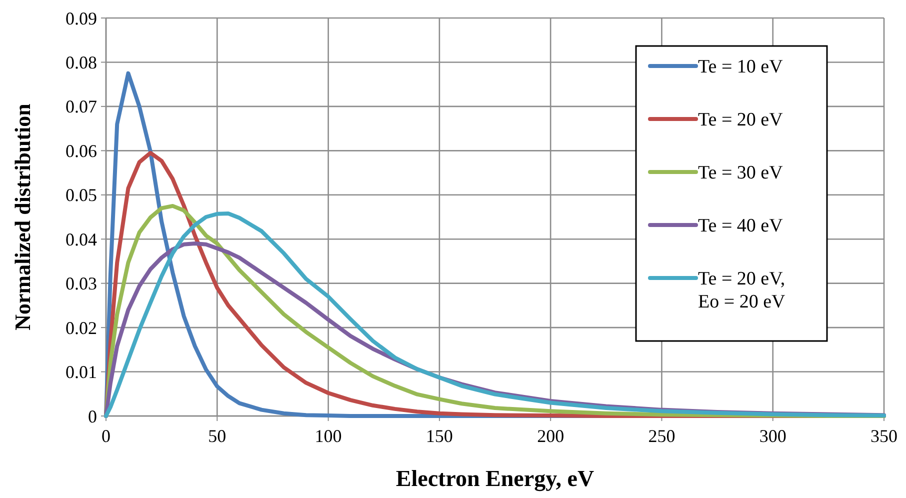 This screenshot has height=498, width=906. Describe the element at coordinates (81, 372) in the screenshot. I see `y-tick-label: 0.01` at that location.